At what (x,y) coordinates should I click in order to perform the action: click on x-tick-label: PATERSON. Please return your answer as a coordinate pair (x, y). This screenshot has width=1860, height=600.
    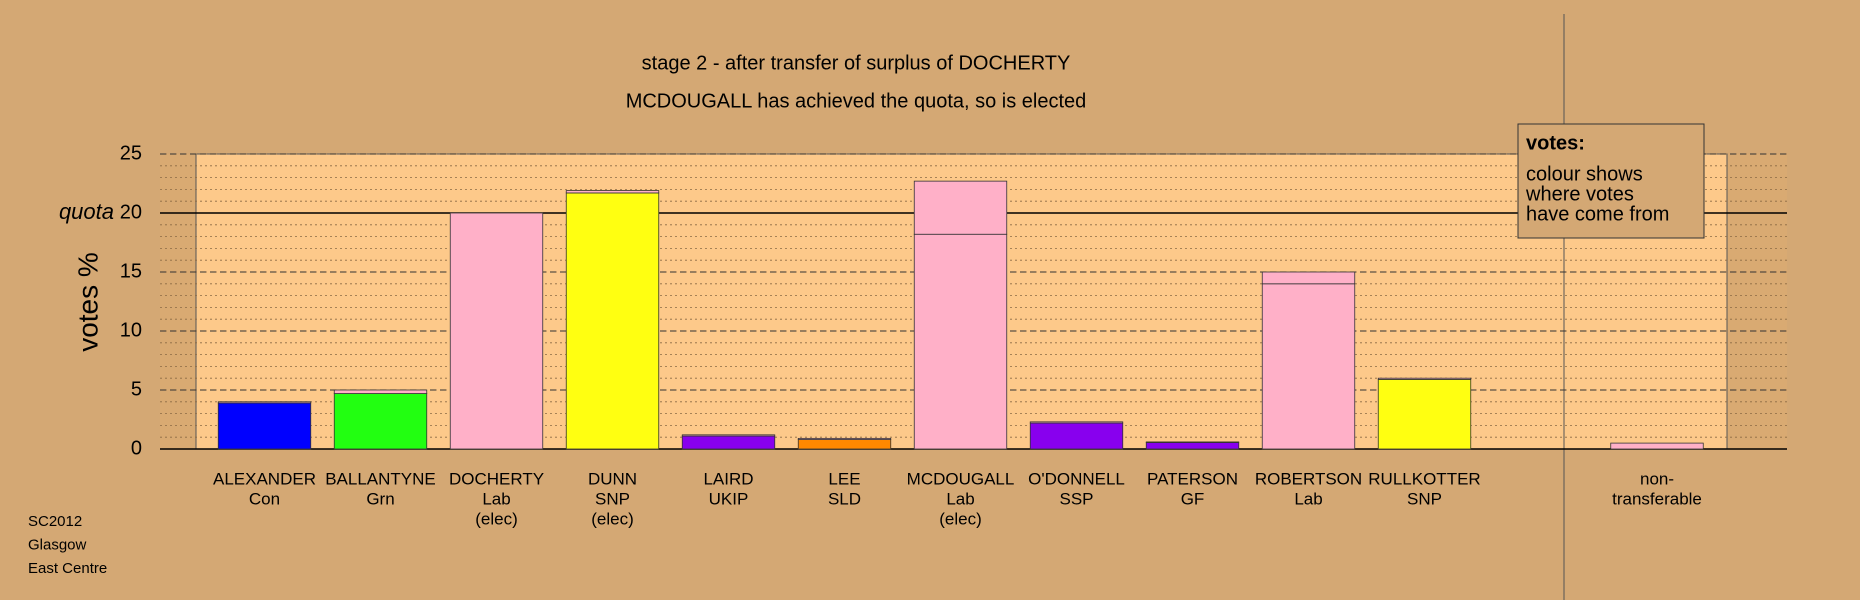
    Looking at the image, I should click on (1192, 478).